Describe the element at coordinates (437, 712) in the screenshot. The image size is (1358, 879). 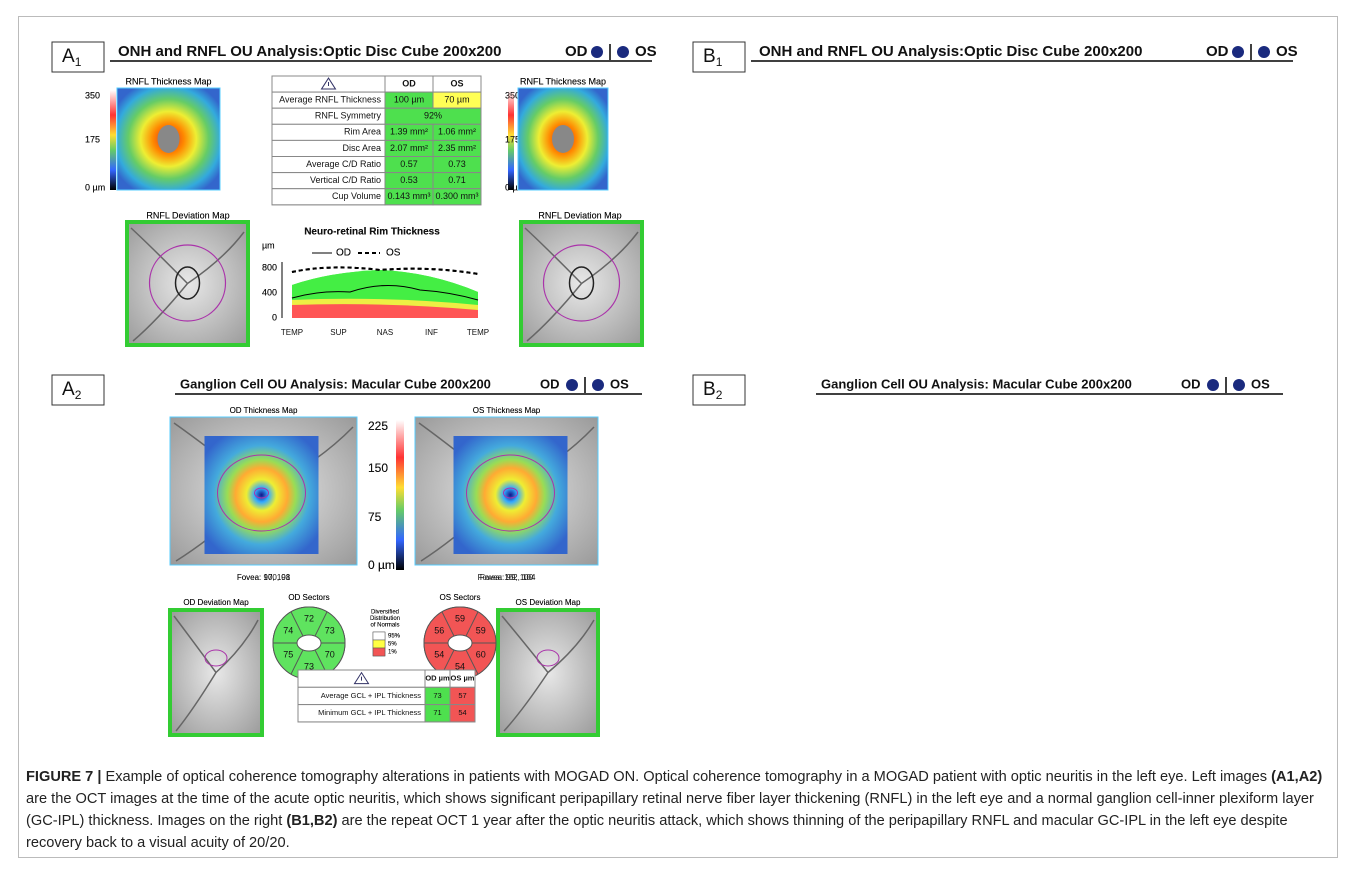
I see `table-value: 71` at that location.